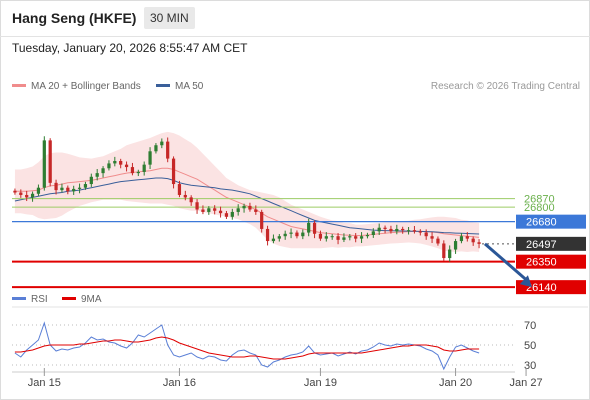 The width and height of the screenshot is (590, 400). I want to click on ma9-label: 9MA, so click(91, 299).